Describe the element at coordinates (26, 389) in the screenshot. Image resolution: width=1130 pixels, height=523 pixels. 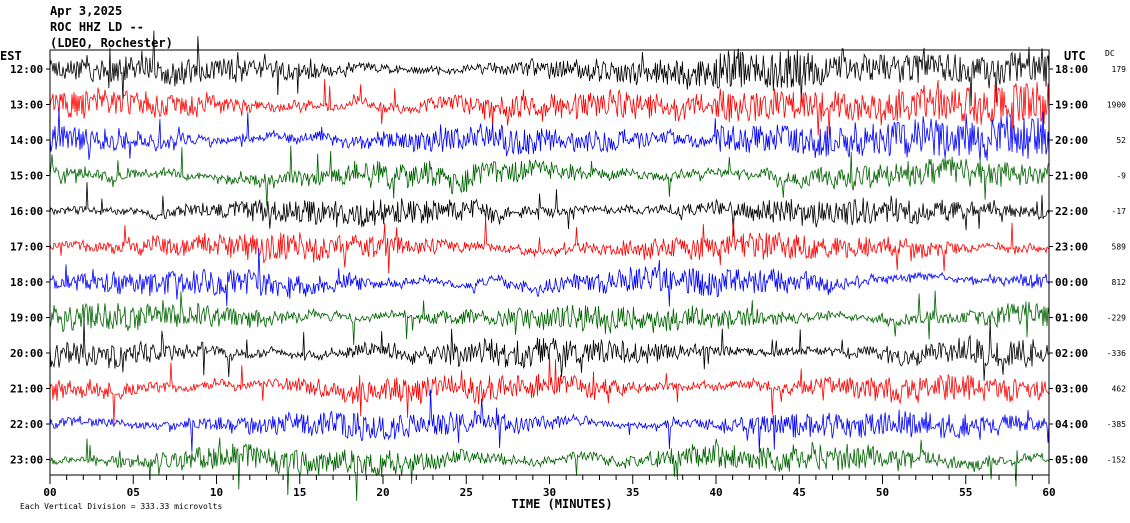
I see `est-label: 21:00` at that location.